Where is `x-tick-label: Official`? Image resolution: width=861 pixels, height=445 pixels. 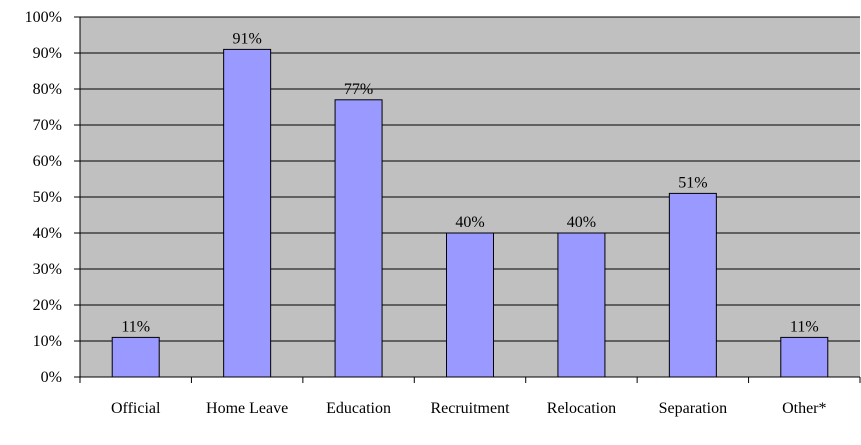 x-tick-label: Official is located at coordinates (136, 408).